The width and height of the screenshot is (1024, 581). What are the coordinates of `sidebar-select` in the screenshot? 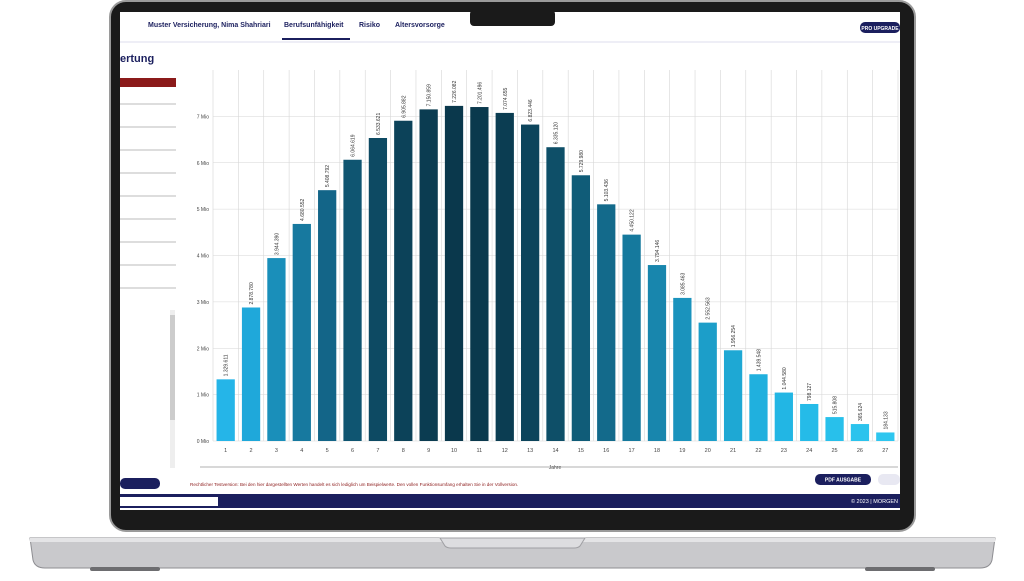 It's located at (148, 82).